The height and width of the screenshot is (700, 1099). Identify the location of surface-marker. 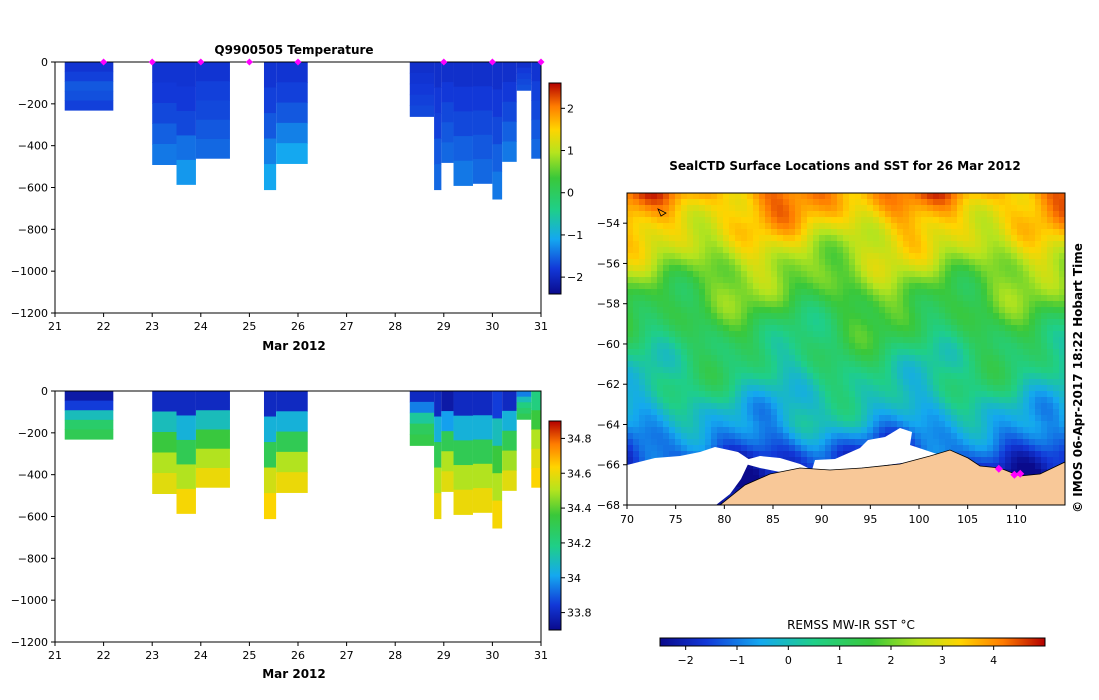
(444, 62).